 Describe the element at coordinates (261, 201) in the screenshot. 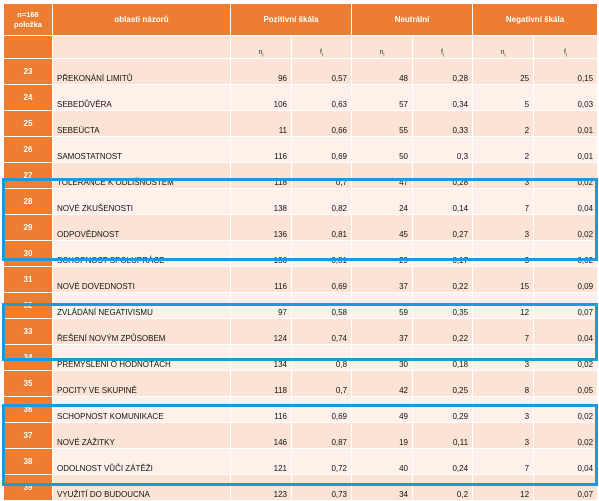

I see `positive-n: 138` at that location.